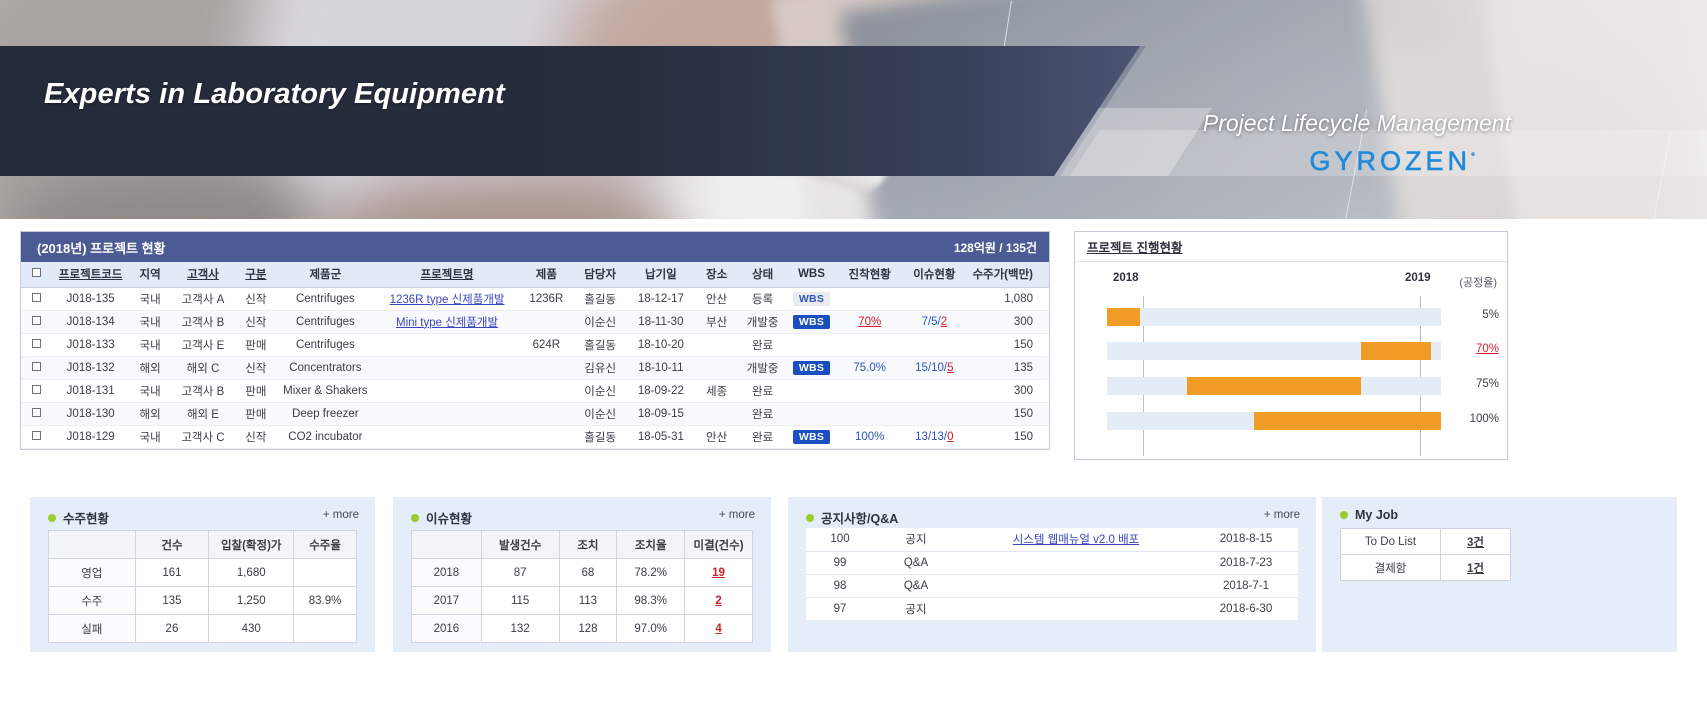  I want to click on col-product-group: 제품군, so click(325, 275).